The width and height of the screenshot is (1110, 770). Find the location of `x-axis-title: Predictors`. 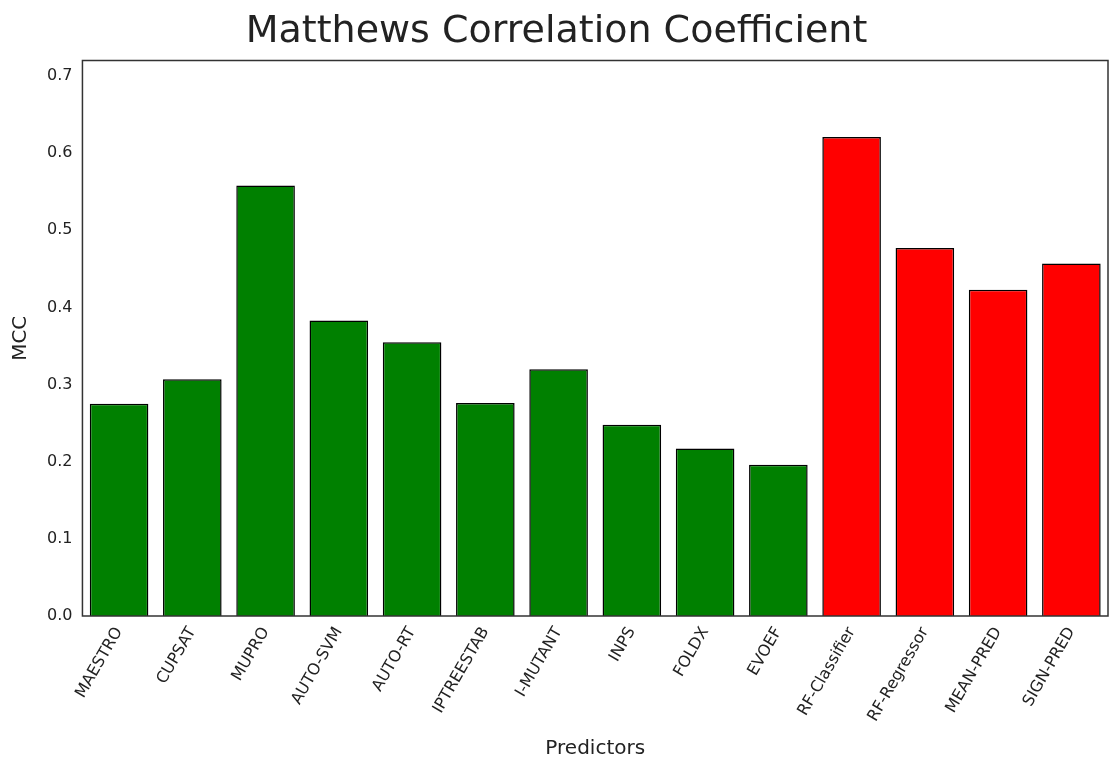

x-axis-title: Predictors is located at coordinates (595, 747).